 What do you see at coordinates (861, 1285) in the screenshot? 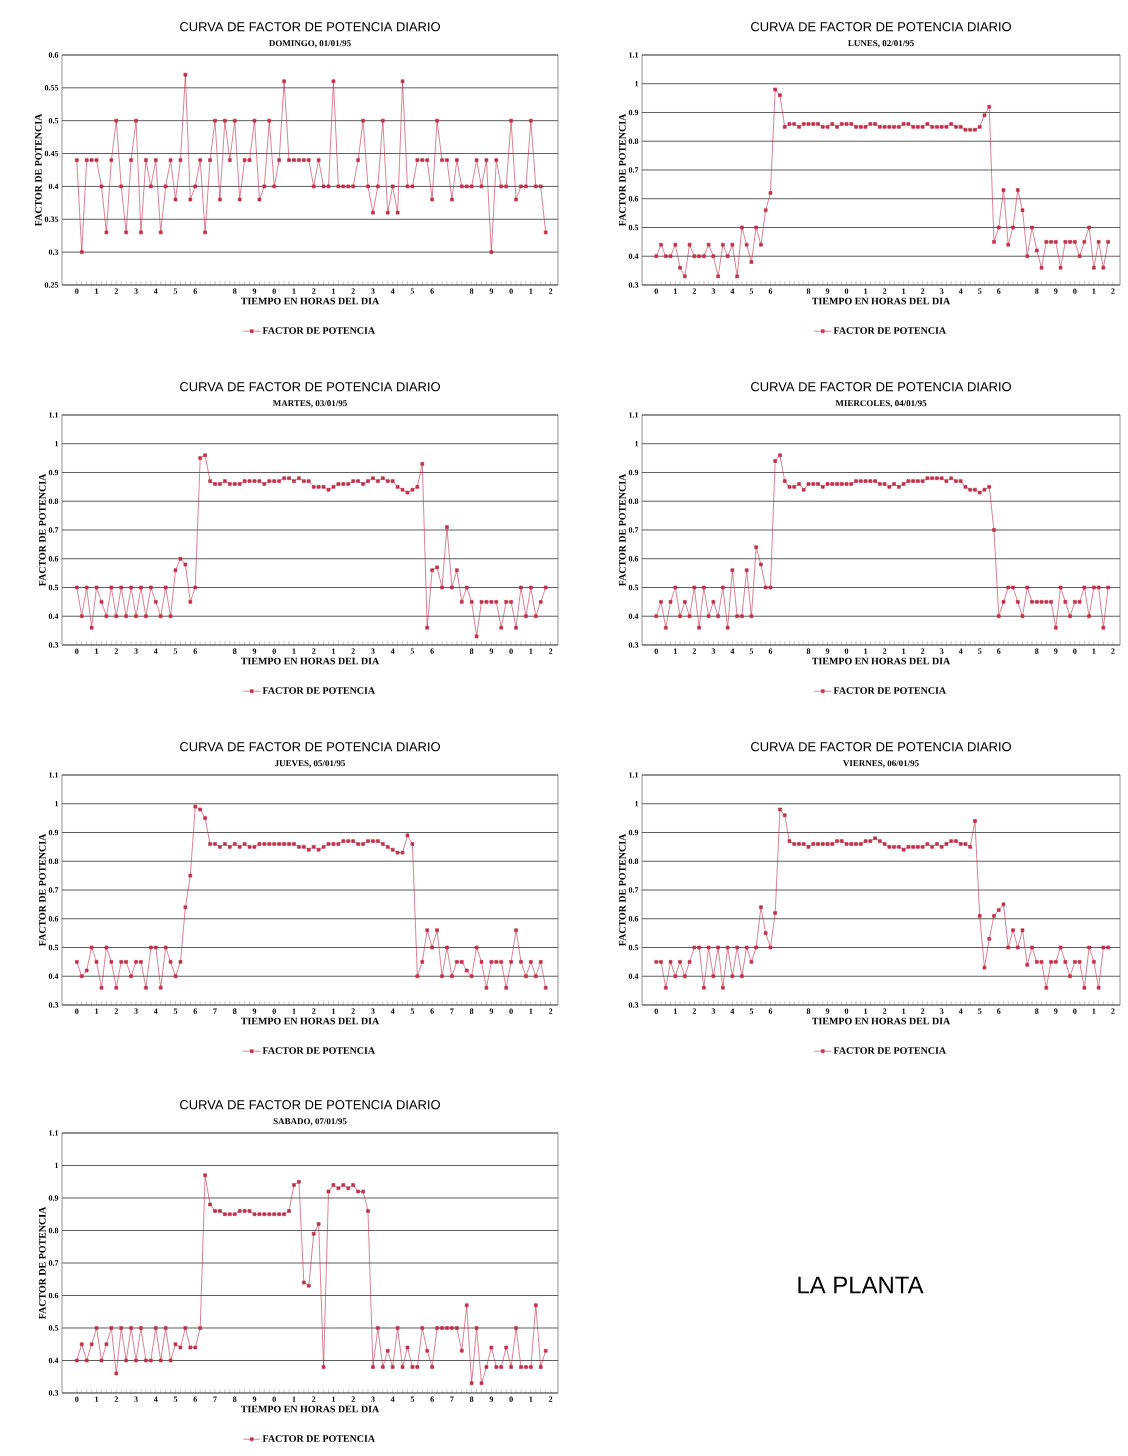
I see `text: LA PLANTA` at bounding box center [861, 1285].